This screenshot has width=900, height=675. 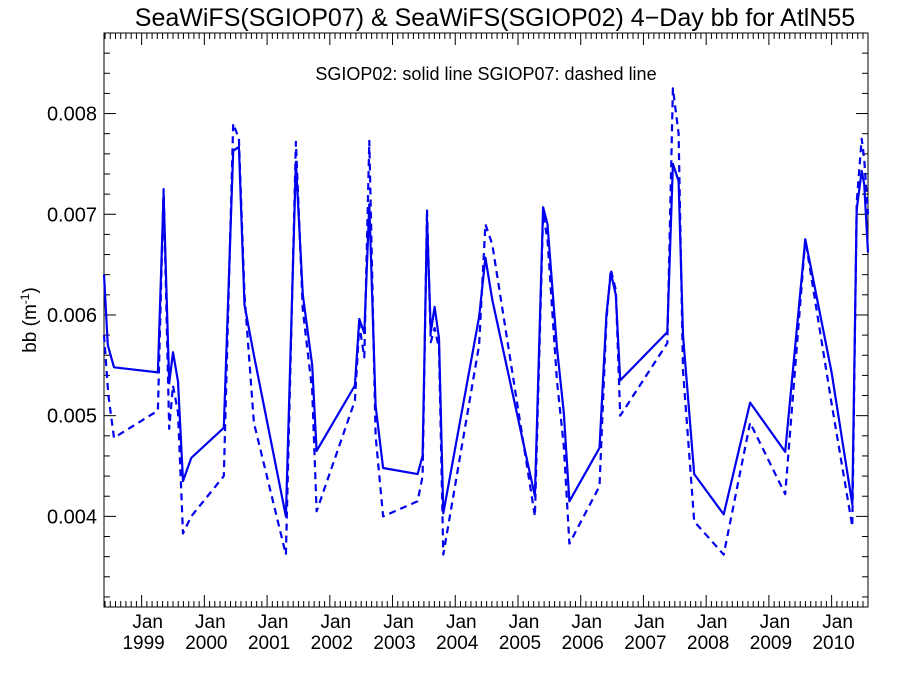 I want to click on line-style-annotation: SGIOP02: solid line SGIOP07: dashed line, so click(x=485, y=74).